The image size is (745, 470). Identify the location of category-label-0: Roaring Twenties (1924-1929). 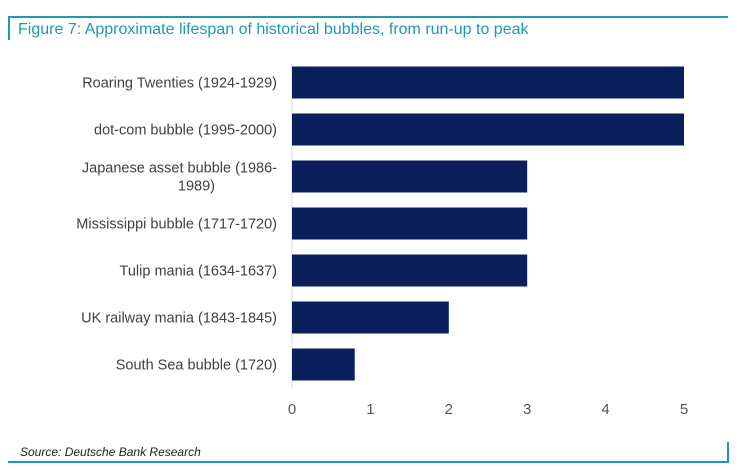
(179, 84).